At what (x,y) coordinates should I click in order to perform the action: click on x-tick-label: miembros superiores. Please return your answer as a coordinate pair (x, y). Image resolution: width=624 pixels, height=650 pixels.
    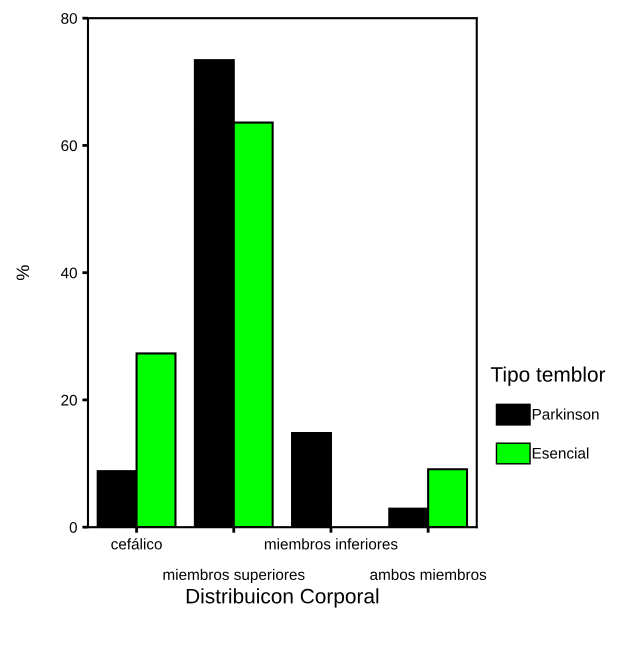
    Looking at the image, I should click on (234, 576).